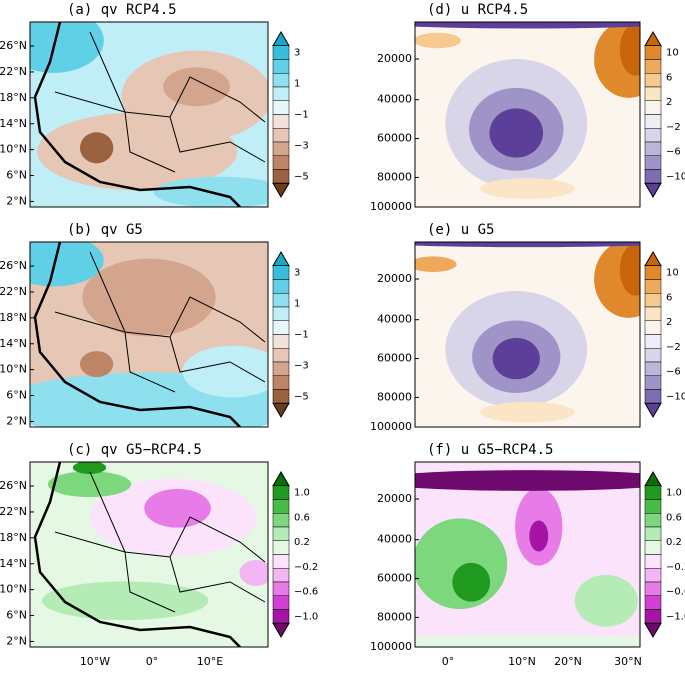  I want to click on y-tick-label: 6°N, so click(16, 615).